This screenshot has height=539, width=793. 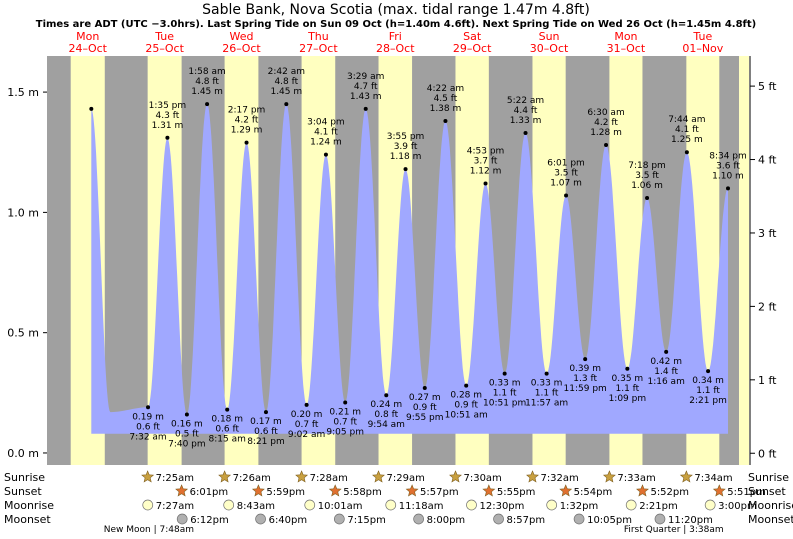 I want to click on day-name: Tue, so click(x=702, y=36).